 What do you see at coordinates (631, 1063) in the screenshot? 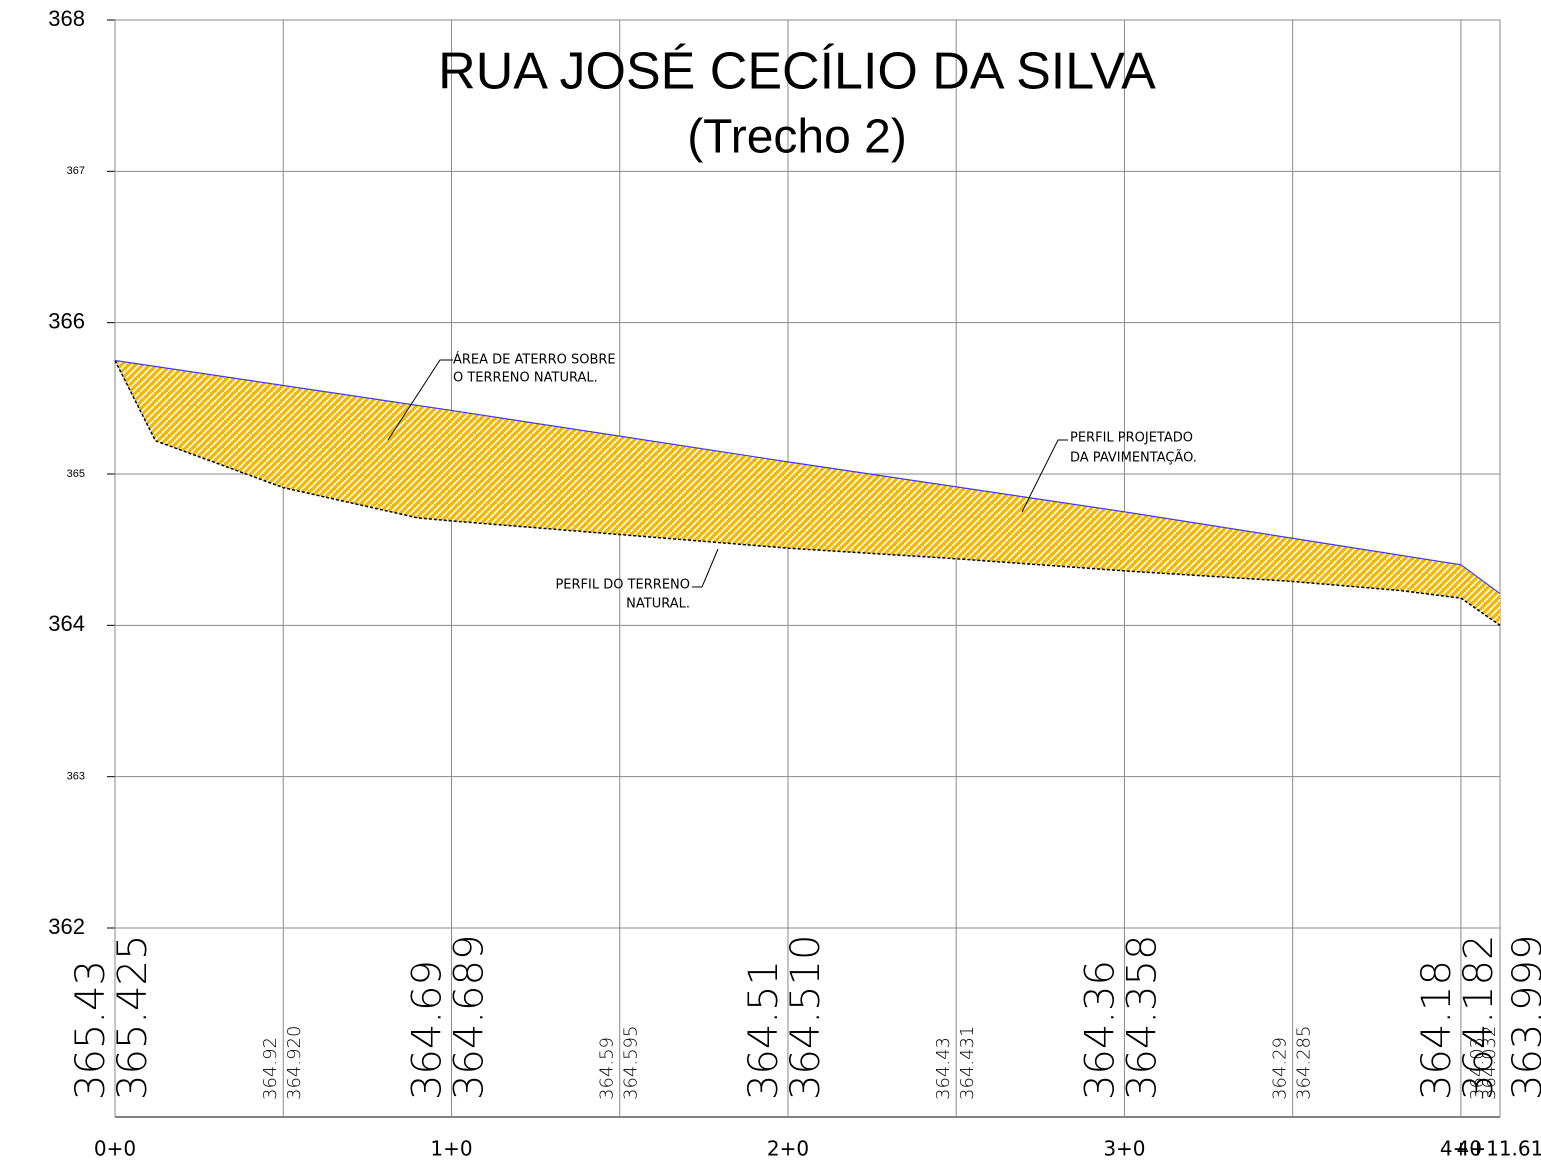
I see `station-label: 364.595` at bounding box center [631, 1063].